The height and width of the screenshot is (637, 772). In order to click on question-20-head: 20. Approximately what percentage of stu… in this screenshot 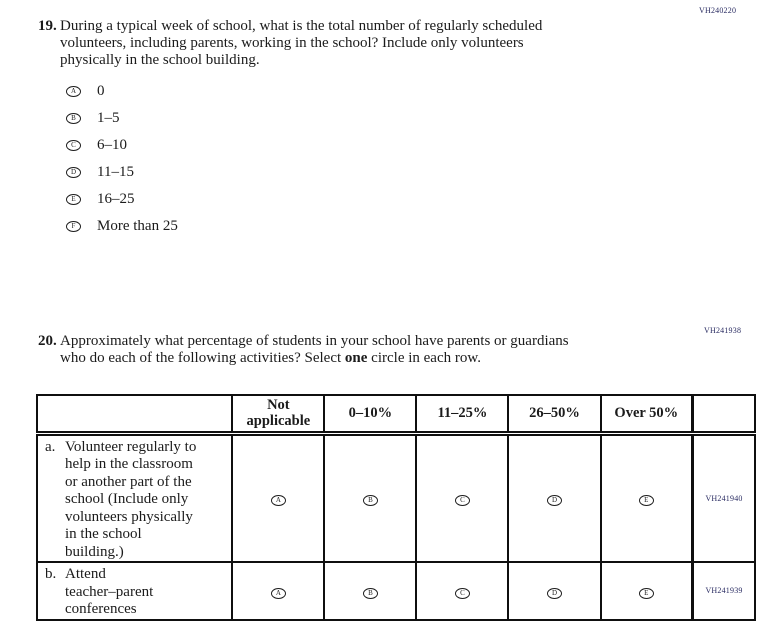, I will do `click(303, 350)`.